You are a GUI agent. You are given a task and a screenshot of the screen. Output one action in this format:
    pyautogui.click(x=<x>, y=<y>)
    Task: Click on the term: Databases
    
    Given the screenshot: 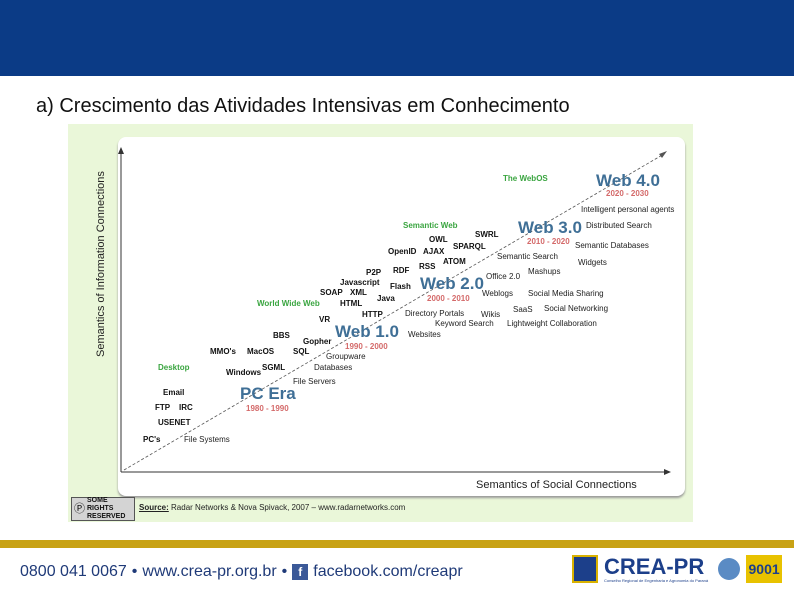 What is the action you would take?
    pyautogui.click(x=333, y=367)
    